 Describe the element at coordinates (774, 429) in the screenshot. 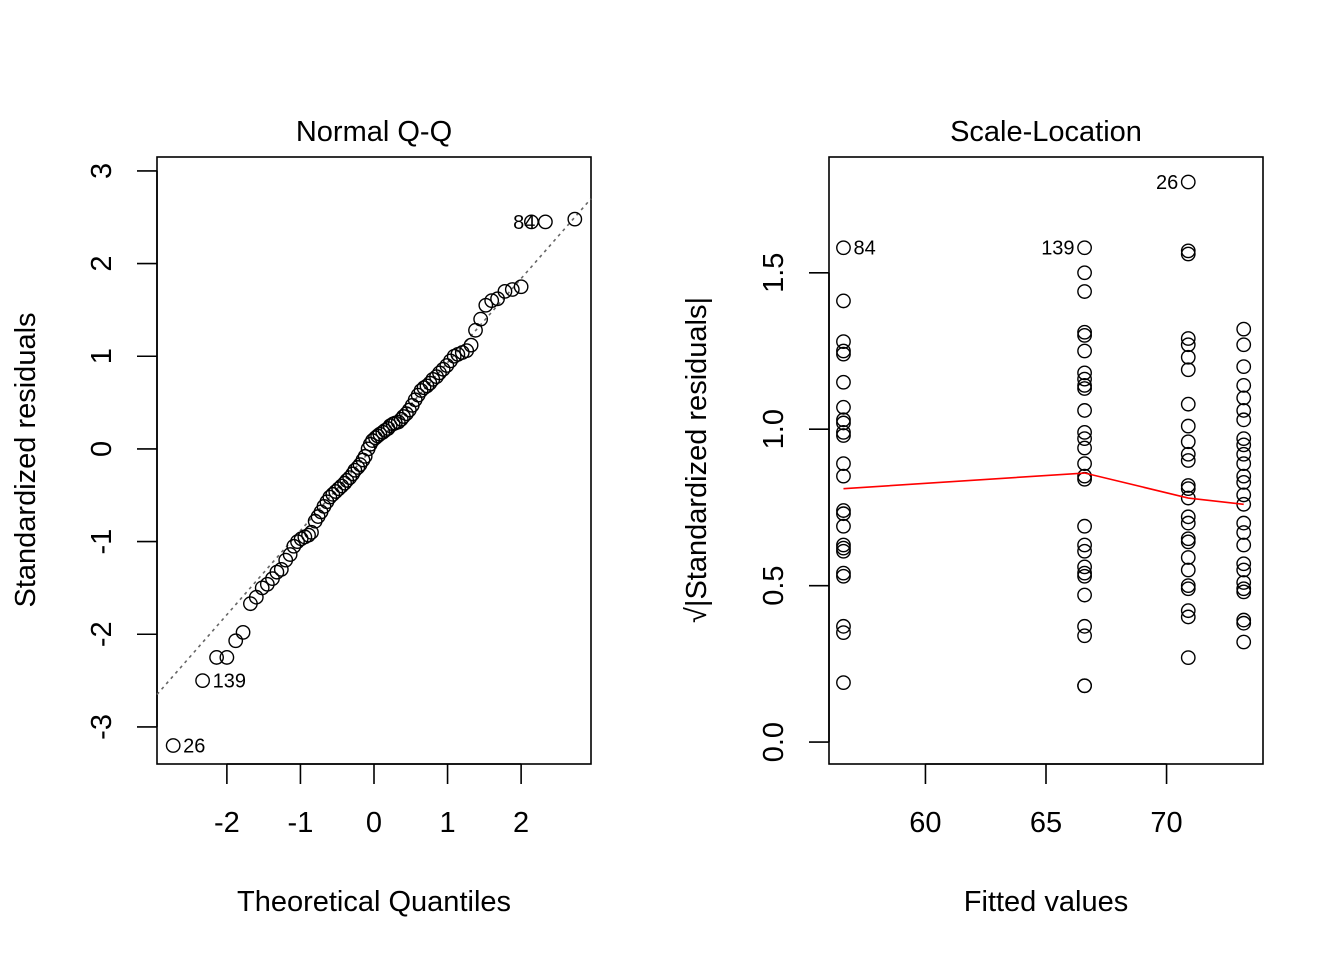

I see `sl-y-tick-label: 1.0` at that location.